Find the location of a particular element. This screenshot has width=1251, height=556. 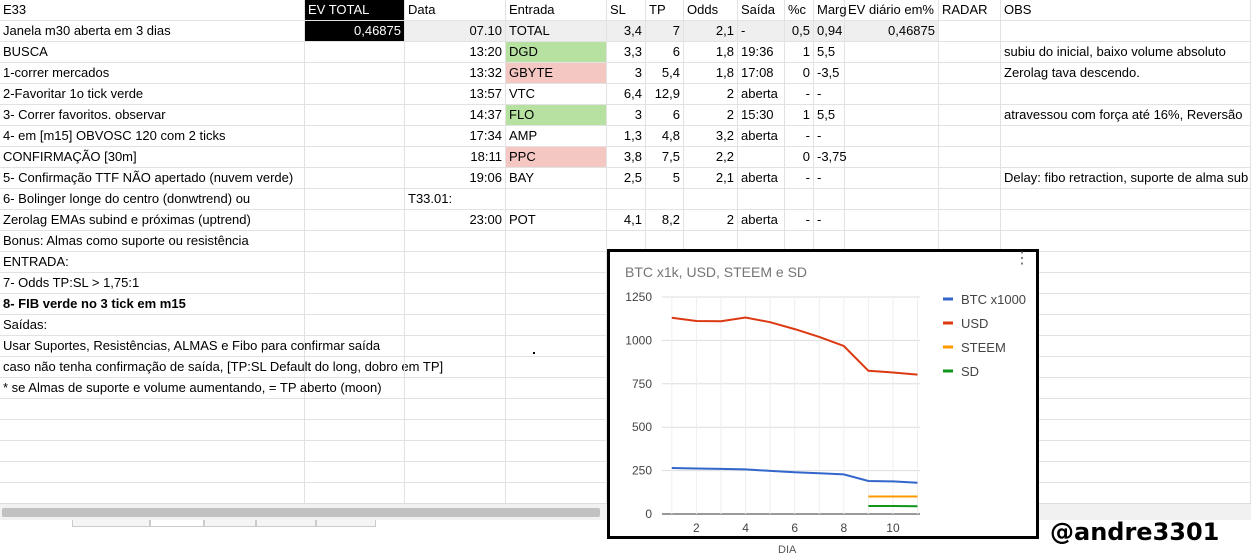

trade-saida: - is located at coordinates (761, 31).